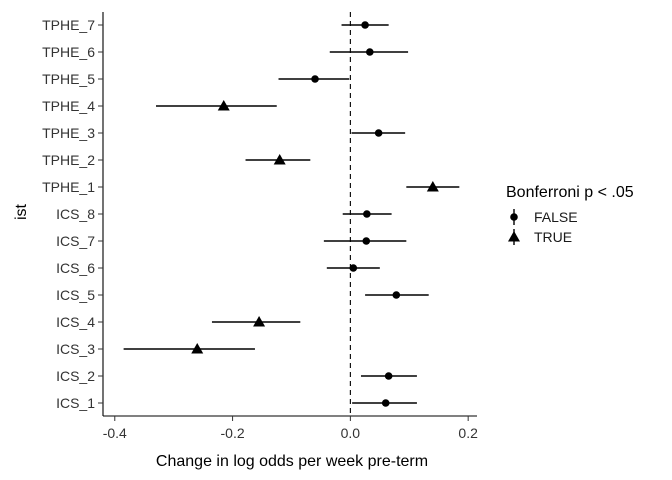 The height and width of the screenshot is (480, 672). I want to click on y-tick-label: TPHE_2, so click(68, 160).